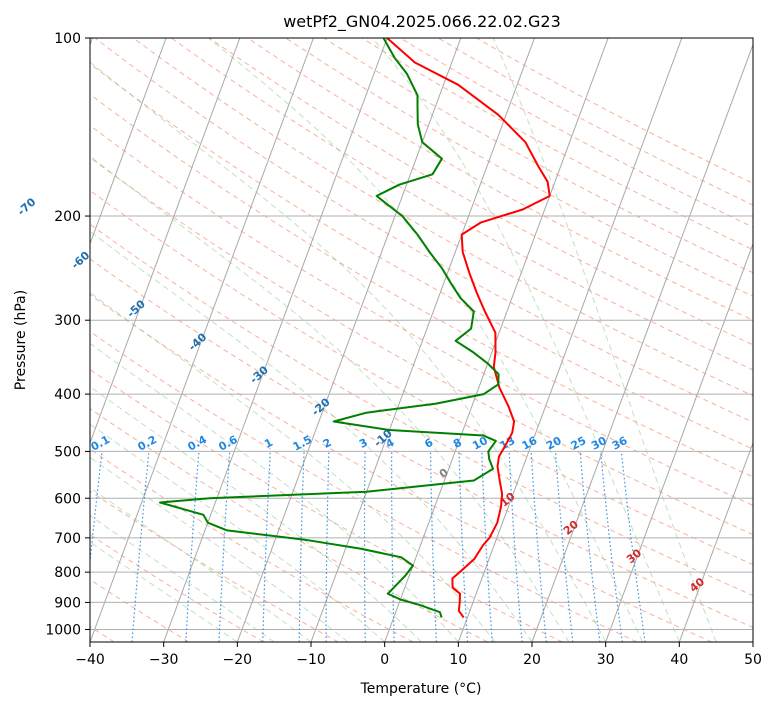  I want to click on y-tick-label: 400, so click(67, 395).